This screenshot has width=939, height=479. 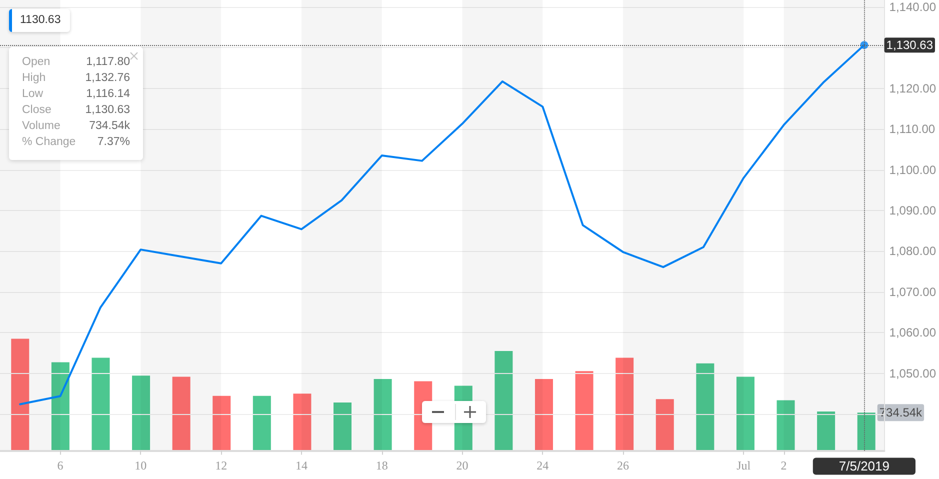 I want to click on annotation: 1,132.76, so click(x=107, y=78).